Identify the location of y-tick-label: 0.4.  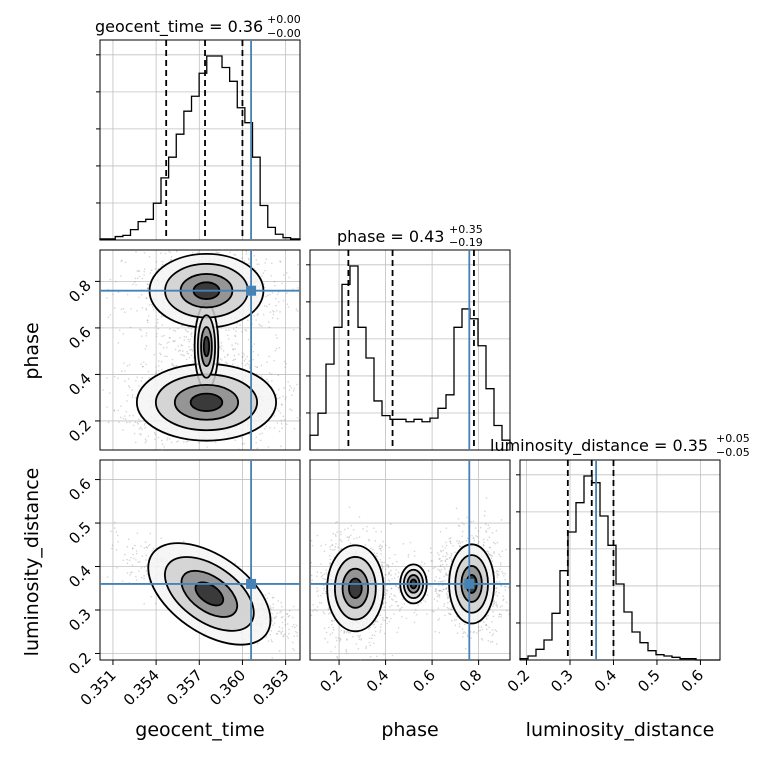
(80, 385).